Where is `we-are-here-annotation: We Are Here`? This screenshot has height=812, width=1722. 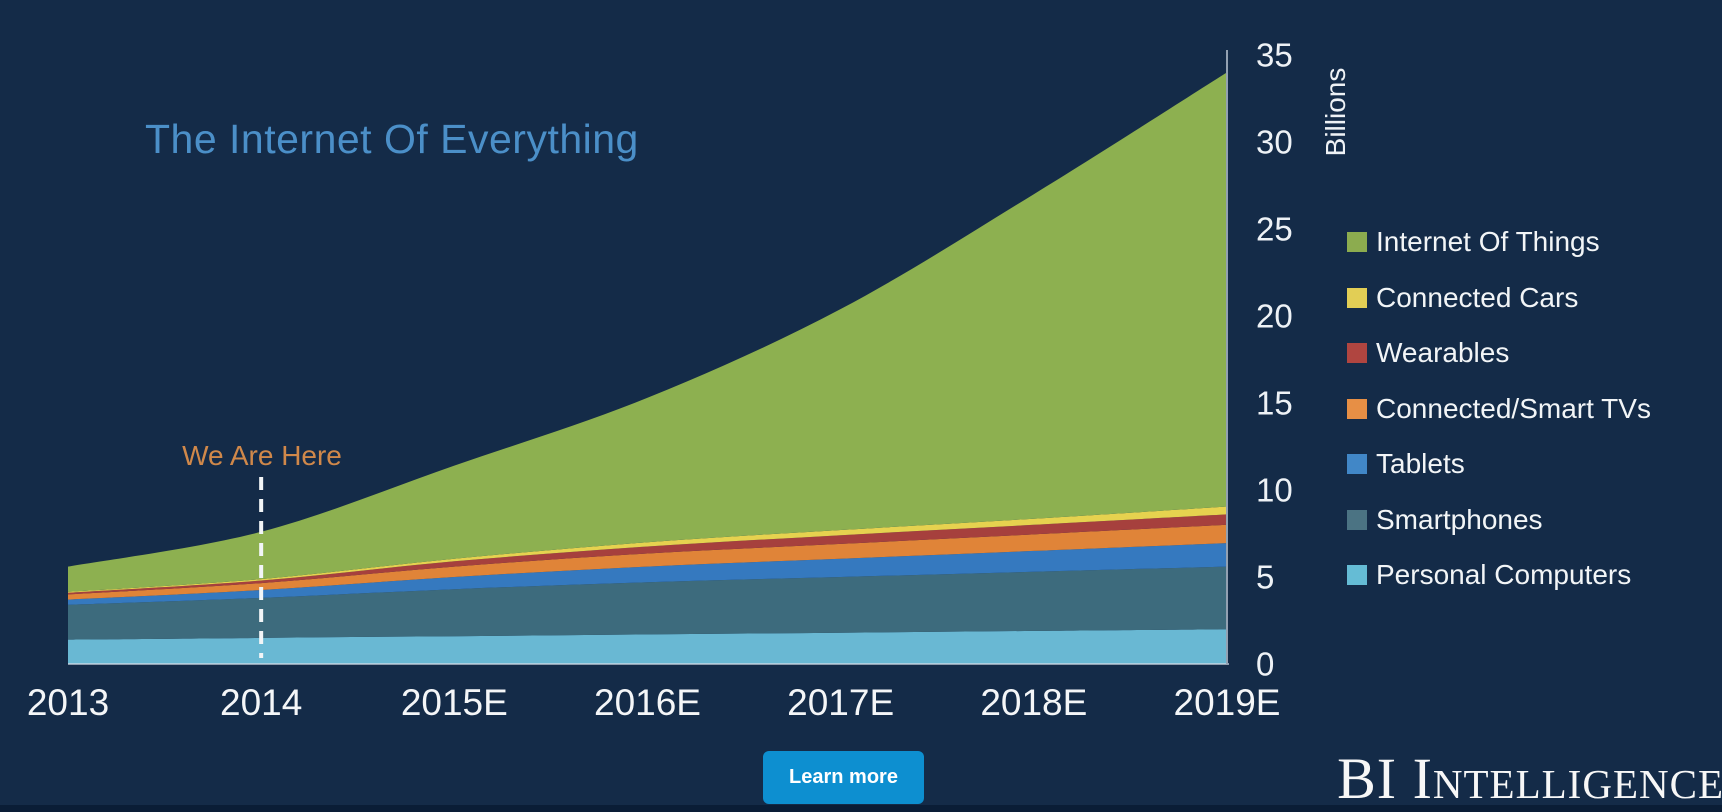
we-are-here-annotation: We Are Here is located at coordinates (262, 455).